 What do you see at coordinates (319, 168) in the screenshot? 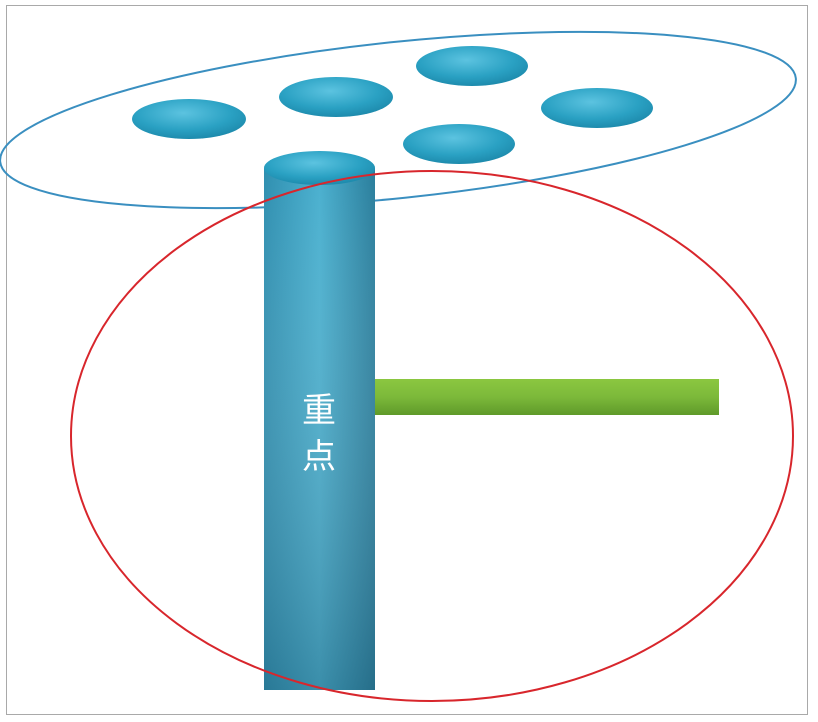
I see `pillar-top` at bounding box center [319, 168].